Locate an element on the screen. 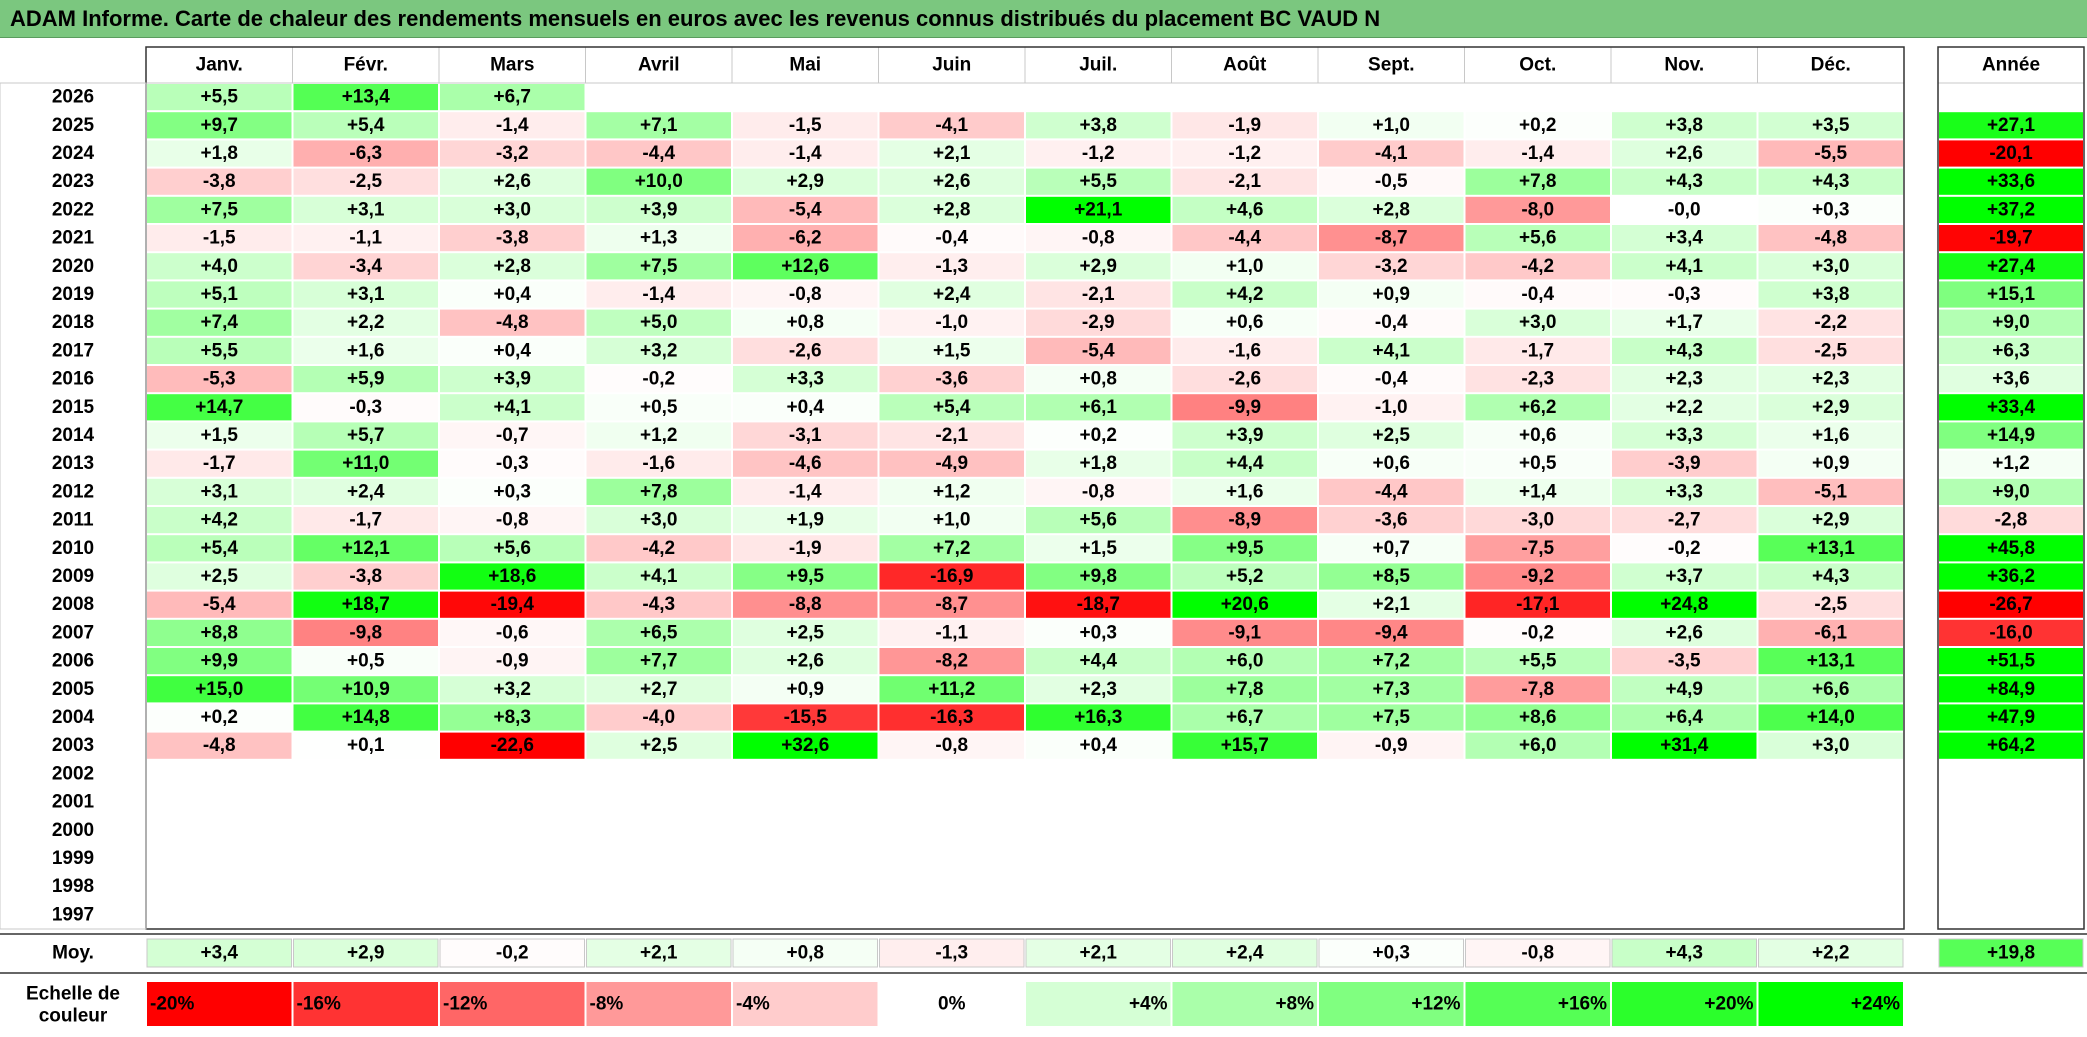 The height and width of the screenshot is (1037, 2087). heatmap-cell-value: +5,5 is located at coordinates (1538, 661).